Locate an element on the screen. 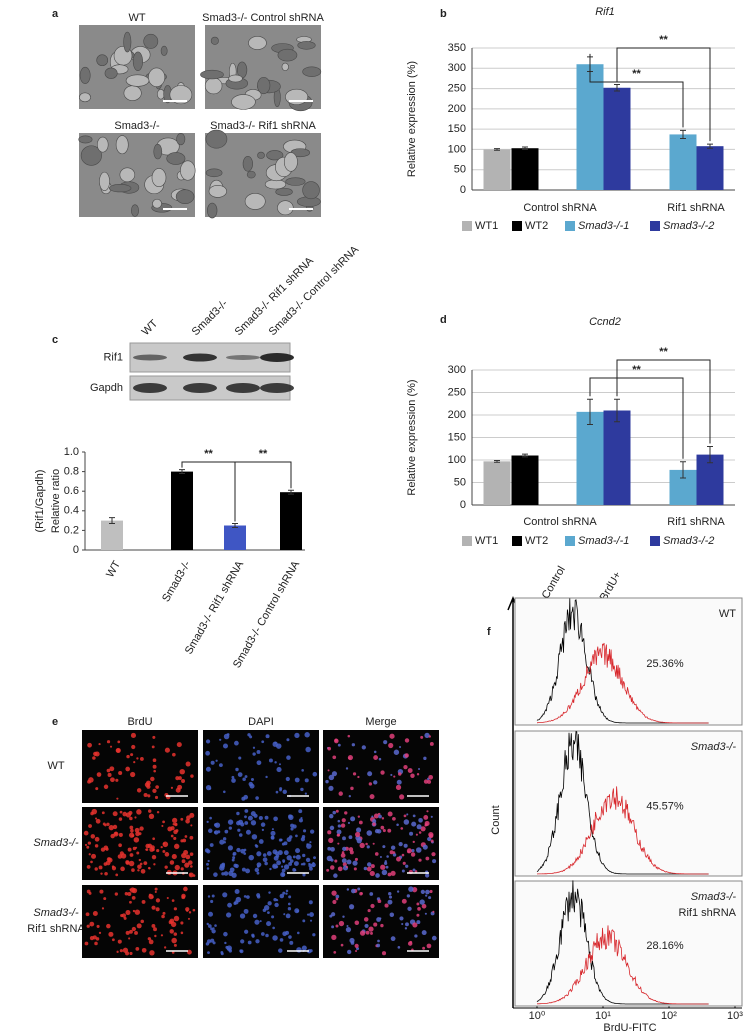 Image resolution: width=746 pixels, height=1036 pixels. panel-letter: c is located at coordinates (55, 340).